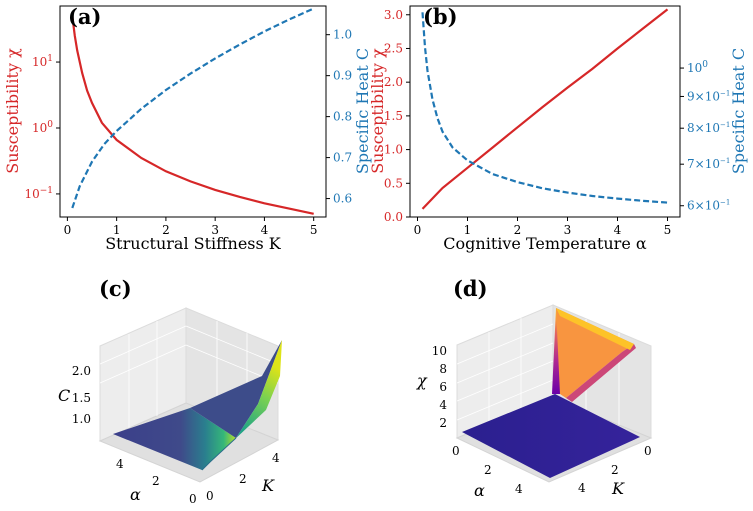 The width and height of the screenshot is (753, 511). What do you see at coordinates (120, 464) in the screenshot?
I see `panel-c-alpha-tick-0: 4` at bounding box center [120, 464].